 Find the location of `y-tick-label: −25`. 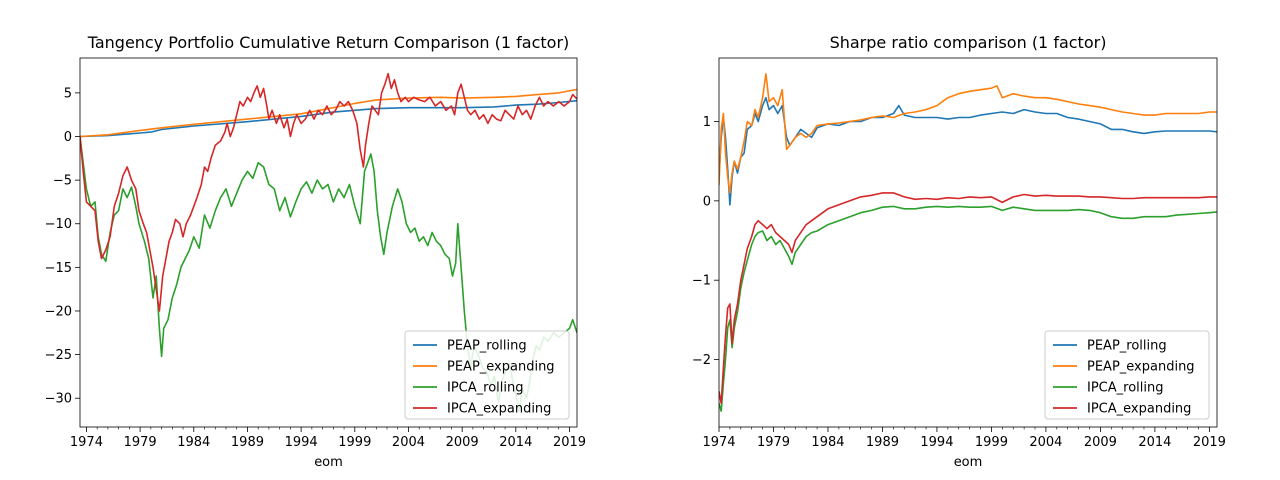

y-tick-label: −25 is located at coordinates (58, 355).